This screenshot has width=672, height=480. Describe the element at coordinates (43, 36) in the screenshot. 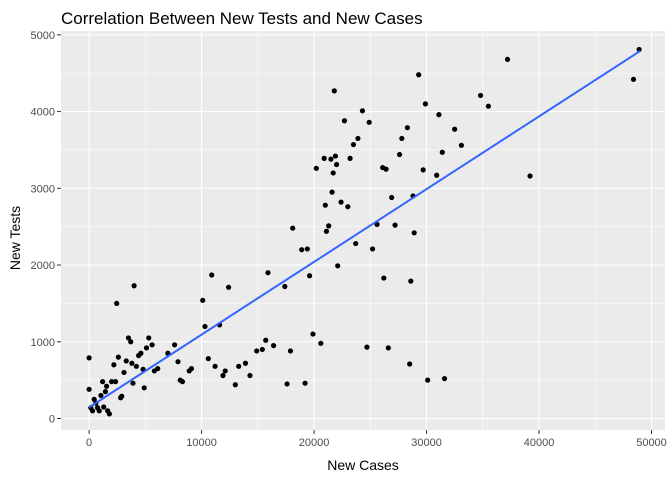

I see `y-tick-label: 5000` at that location.